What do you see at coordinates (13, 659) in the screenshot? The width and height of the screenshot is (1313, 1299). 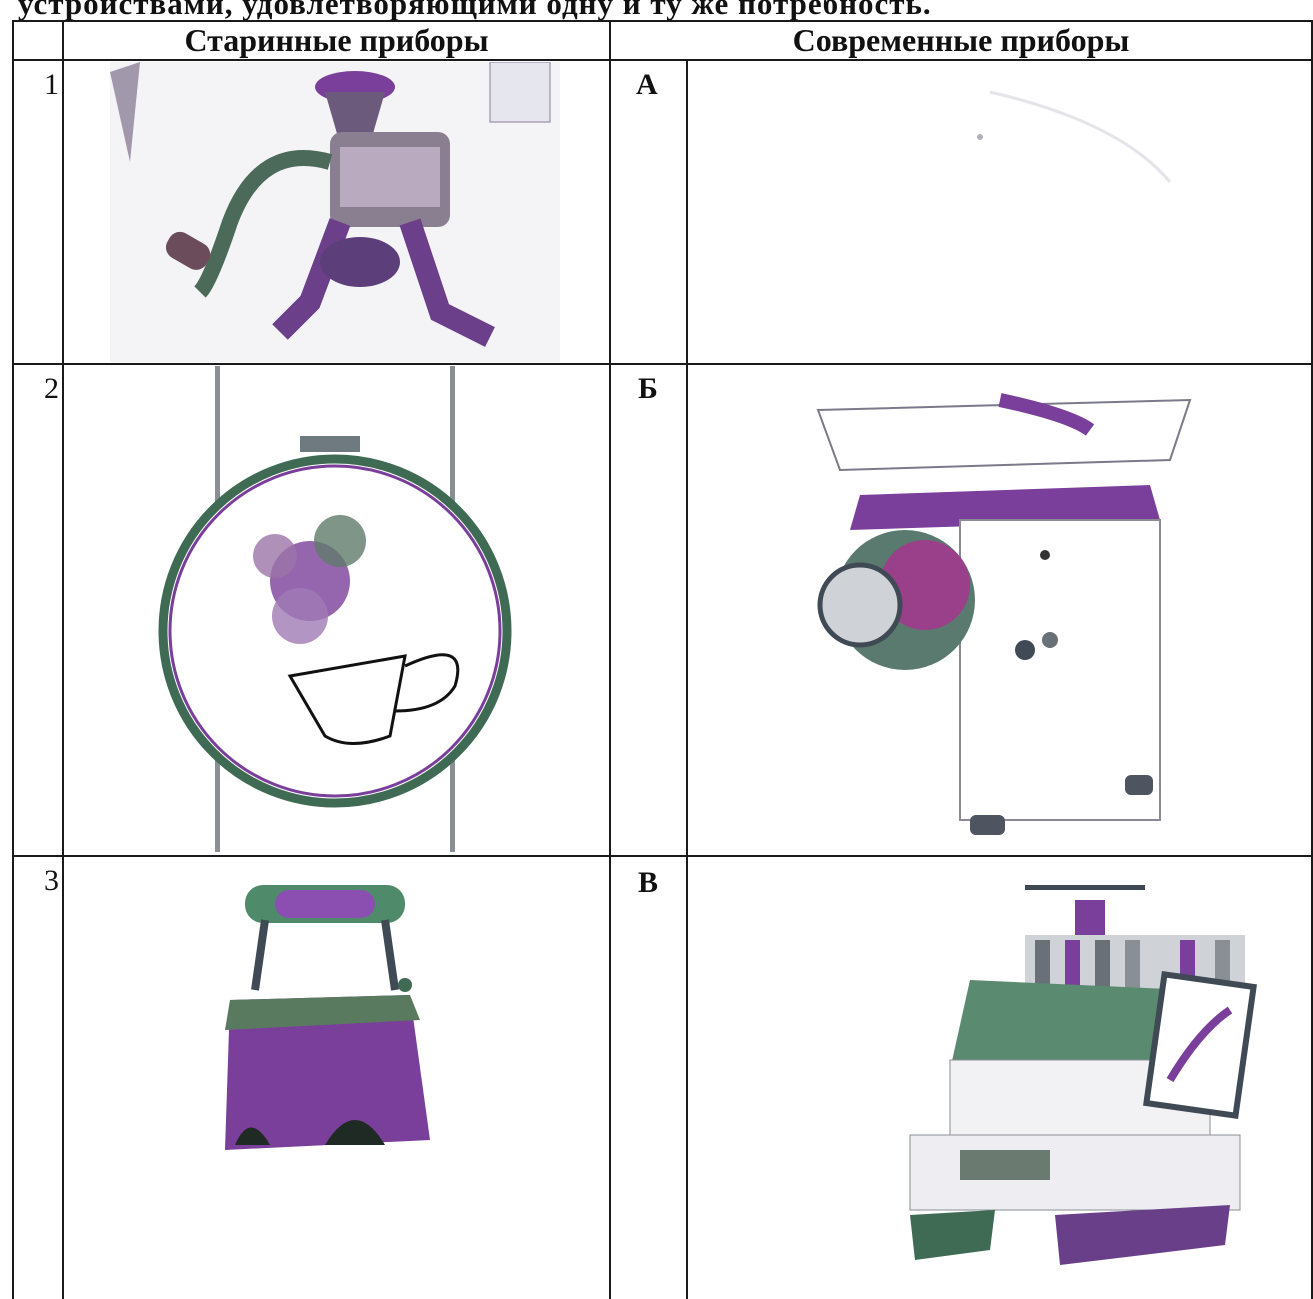 I see `table-left-border` at bounding box center [13, 659].